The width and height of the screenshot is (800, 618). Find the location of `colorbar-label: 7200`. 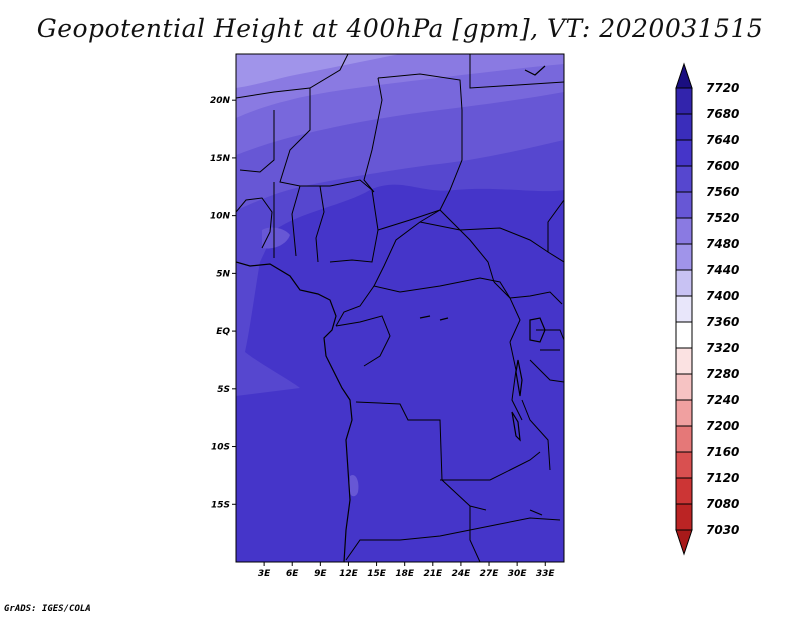

colorbar-label: 7200 is located at coordinates (722, 426).